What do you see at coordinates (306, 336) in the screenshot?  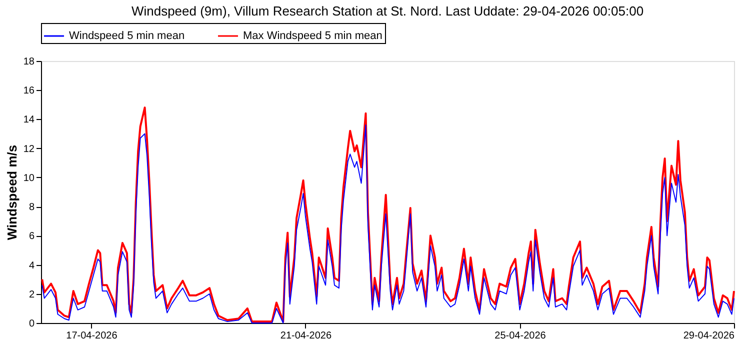 I see `x-tick-label: 21-04-2026` at bounding box center [306, 336].